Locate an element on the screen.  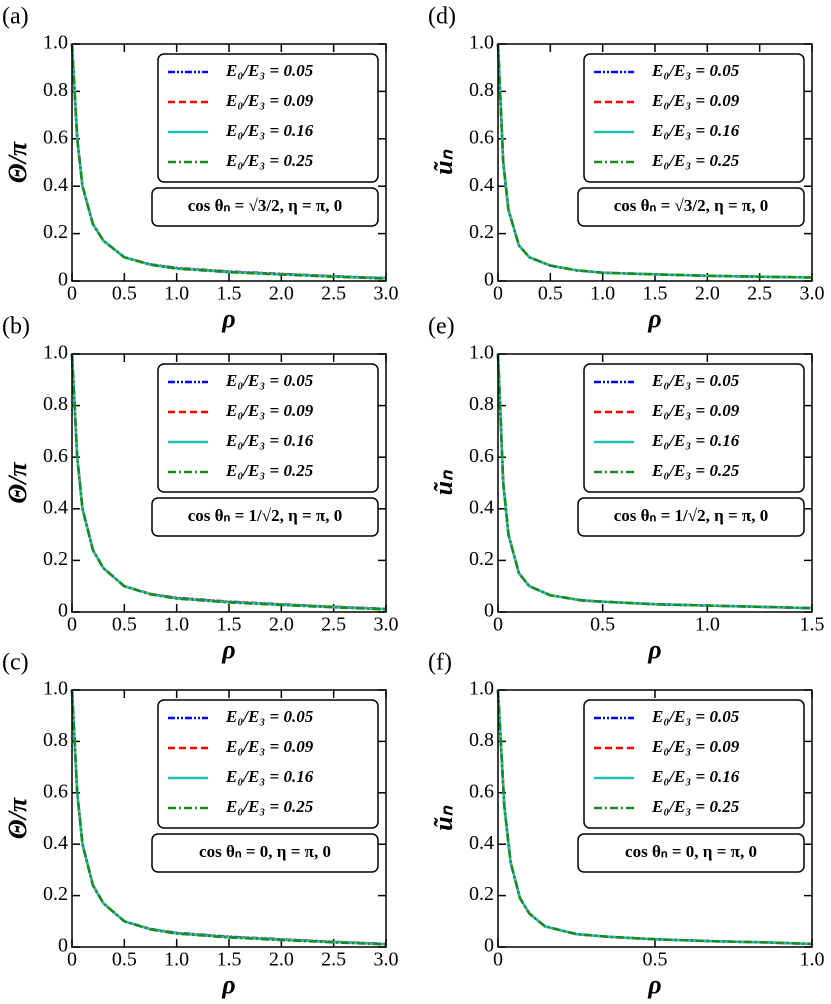
y-axis-label: Θ/π is located at coordinates (17, 483).